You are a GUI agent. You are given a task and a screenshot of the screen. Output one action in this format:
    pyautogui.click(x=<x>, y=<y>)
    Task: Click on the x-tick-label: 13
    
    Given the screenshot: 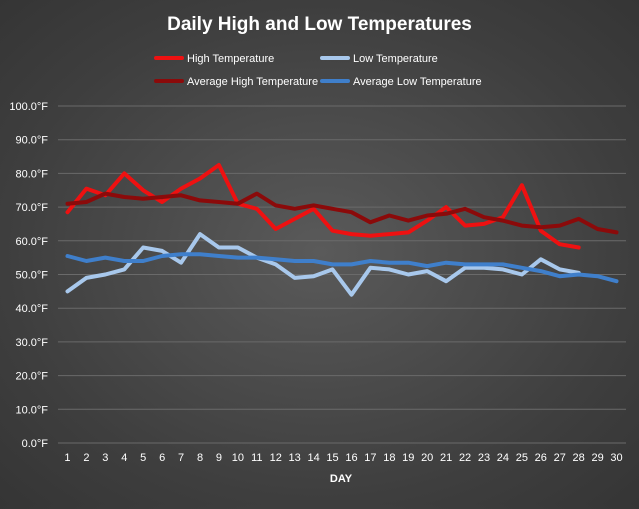 What is the action you would take?
    pyautogui.click(x=295, y=458)
    